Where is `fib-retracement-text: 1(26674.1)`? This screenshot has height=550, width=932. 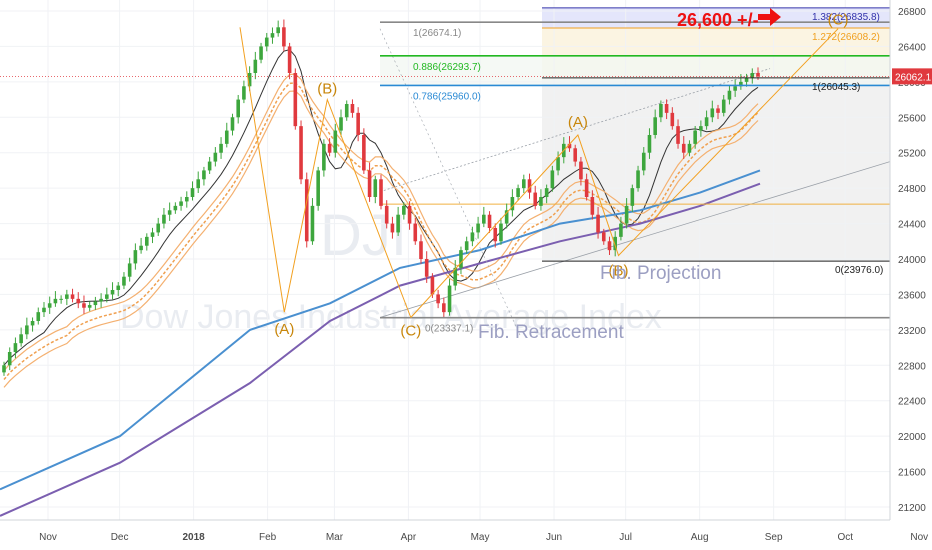 fib-retracement-text: 1(26674.1) is located at coordinates (437, 33).